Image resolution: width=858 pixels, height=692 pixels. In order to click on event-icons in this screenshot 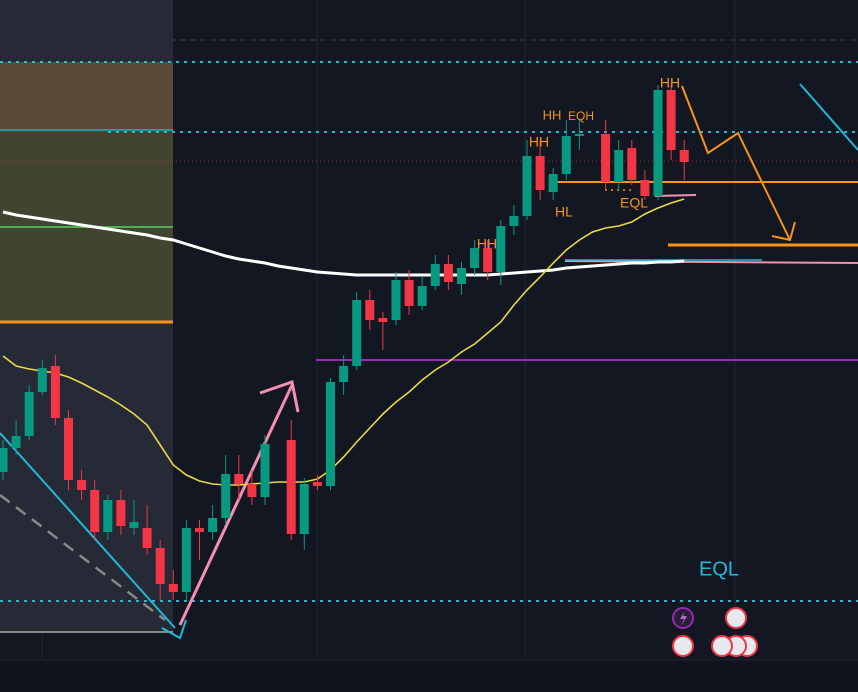, I will do `click(715, 632)`.